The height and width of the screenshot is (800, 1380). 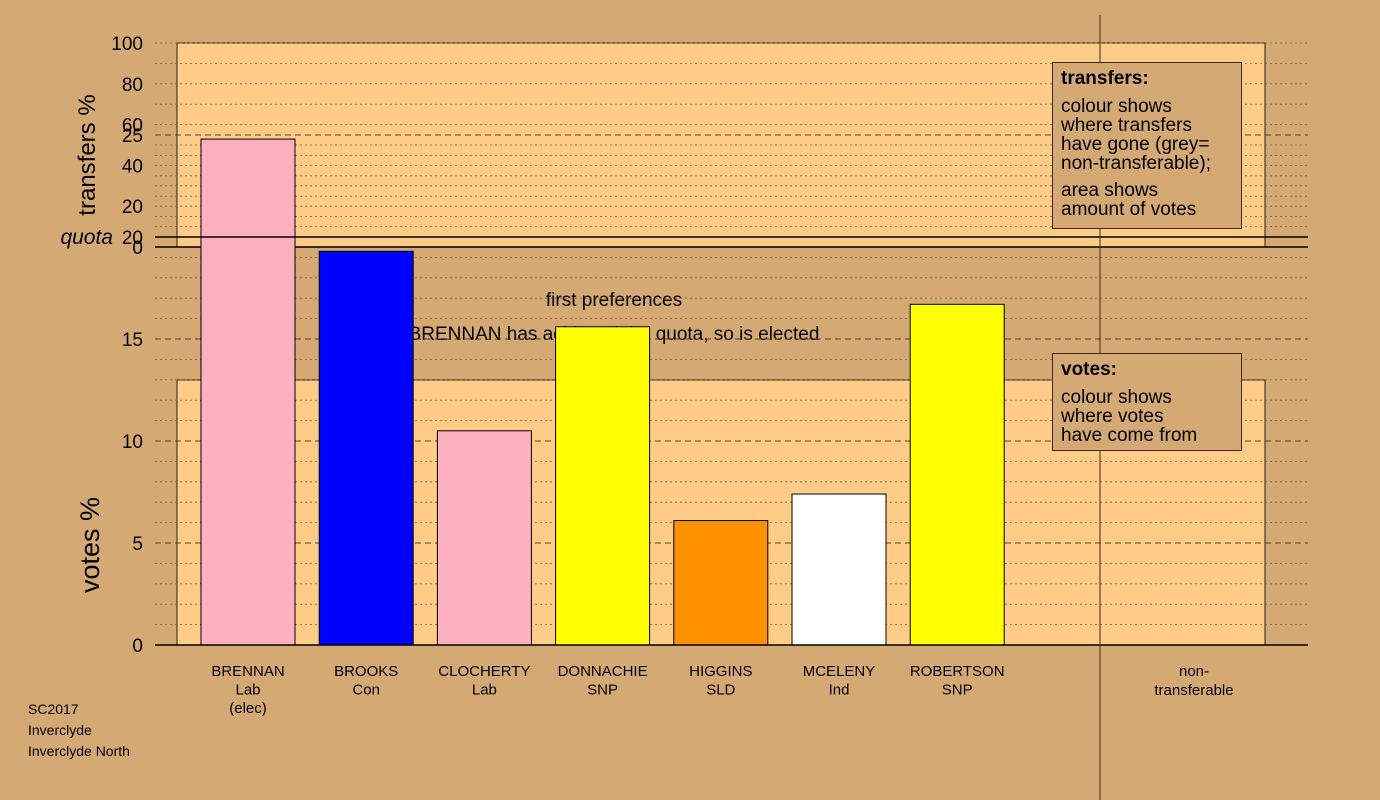 What do you see at coordinates (247, 690) in the screenshot?
I see `candidate-label-brennan: Lab` at bounding box center [247, 690].